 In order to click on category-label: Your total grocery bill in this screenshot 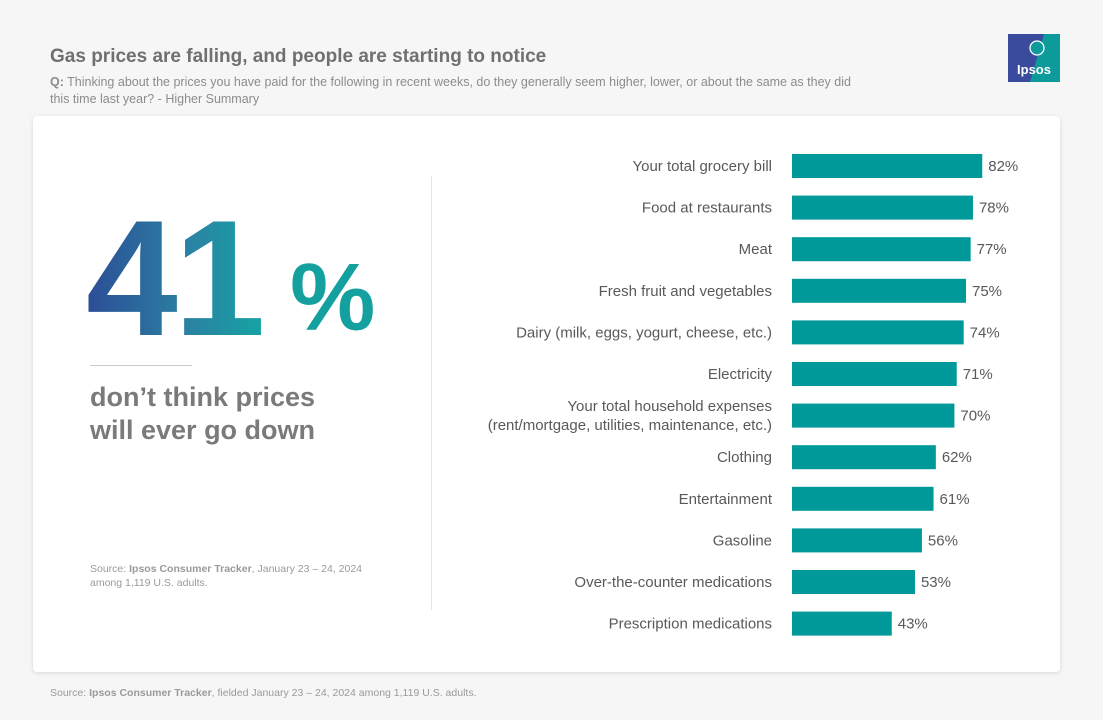, I will do `click(702, 166)`.